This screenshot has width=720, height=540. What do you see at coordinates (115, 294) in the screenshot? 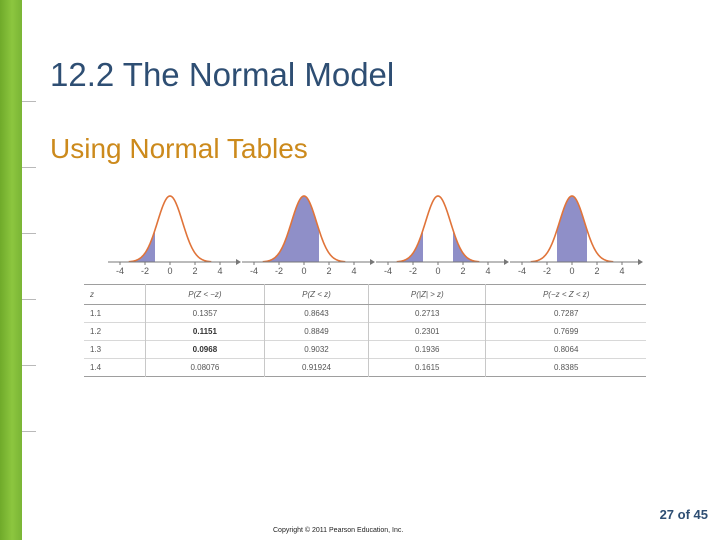
I see `table-header: z` at bounding box center [115, 294].